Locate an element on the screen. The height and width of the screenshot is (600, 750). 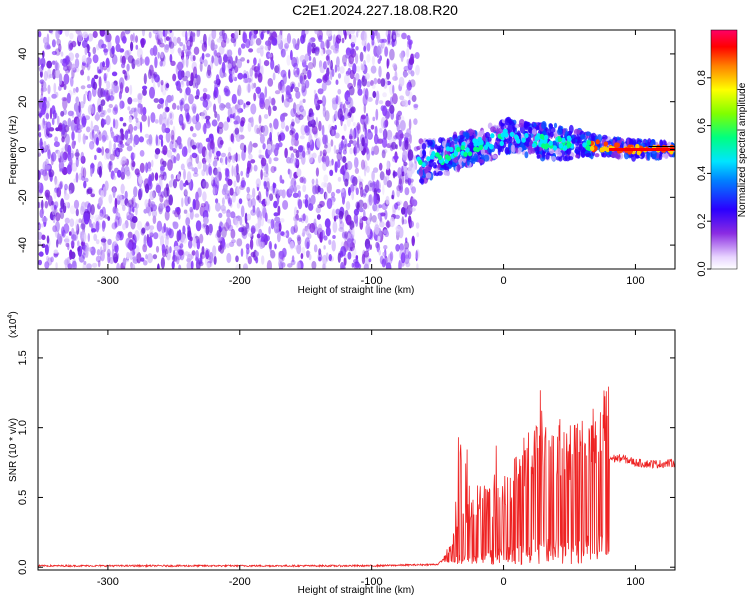
spectrogram-x-axis-label: Height of straight line (km) is located at coordinates (356, 290).